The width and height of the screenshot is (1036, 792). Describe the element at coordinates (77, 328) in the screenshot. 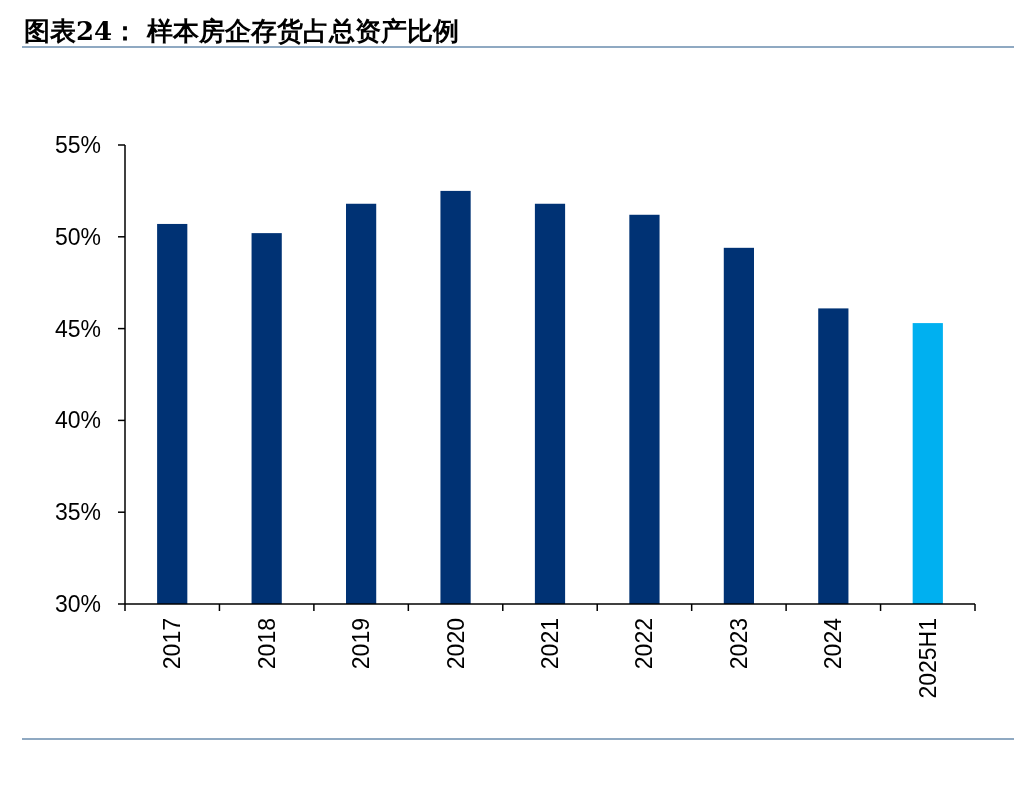

I see `y-tick-label: 45%` at that location.